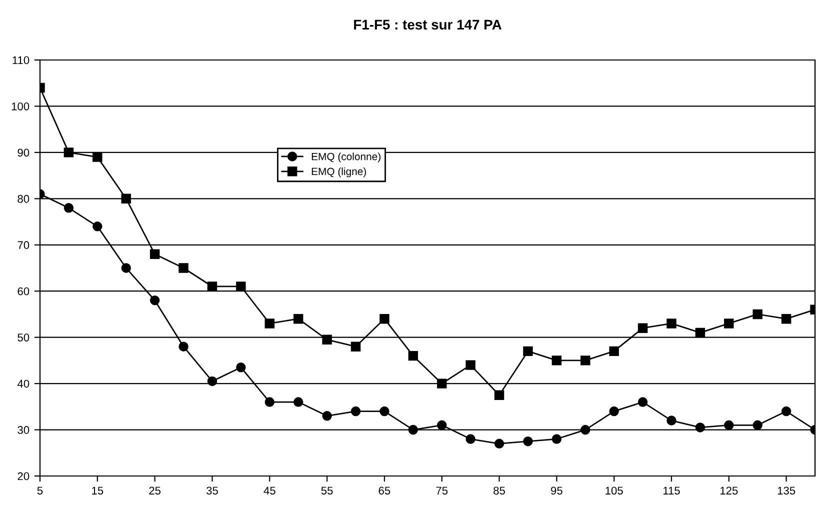 This screenshot has height=505, width=816. Describe the element at coordinates (339, 172) in the screenshot. I see `legend-label: EMQ (ligne)` at that location.